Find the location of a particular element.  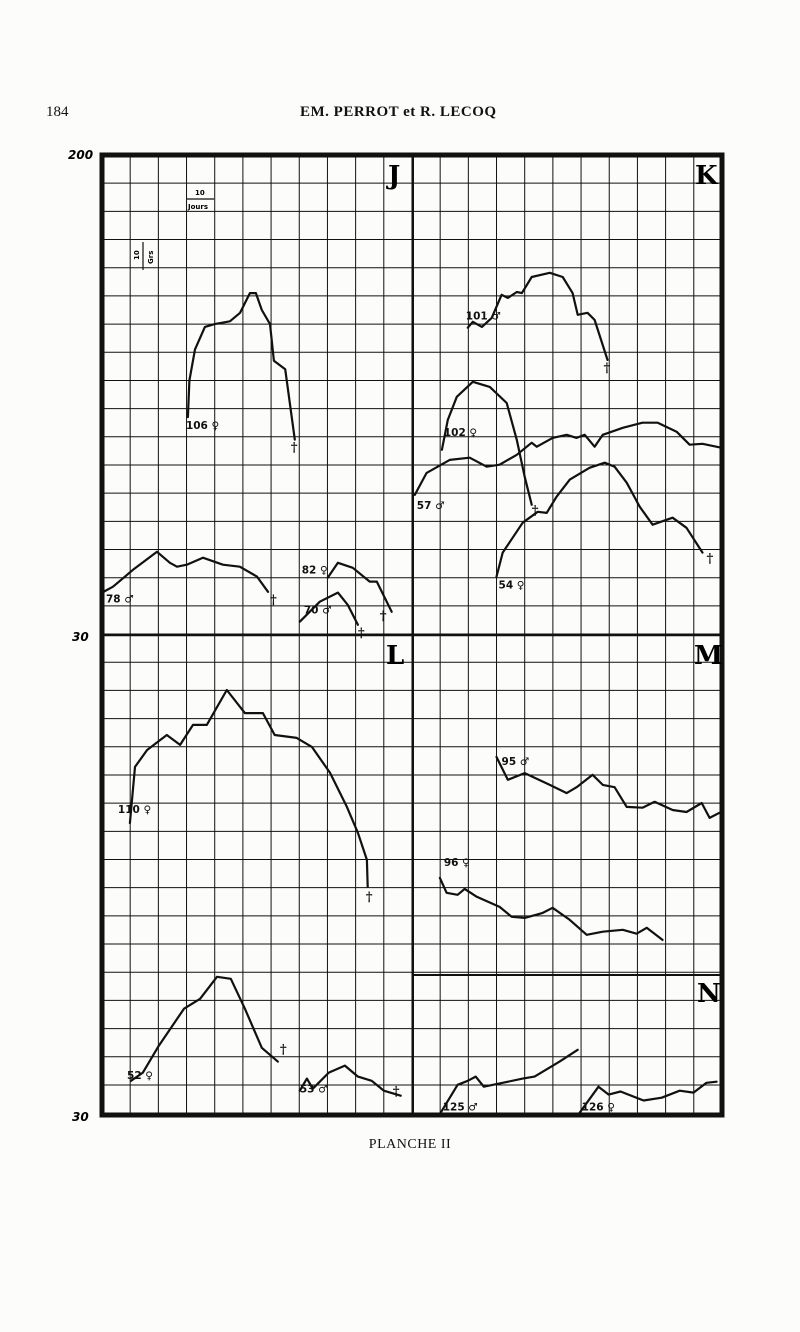

series-110: 110 ♀ † is located at coordinates (245, 796).